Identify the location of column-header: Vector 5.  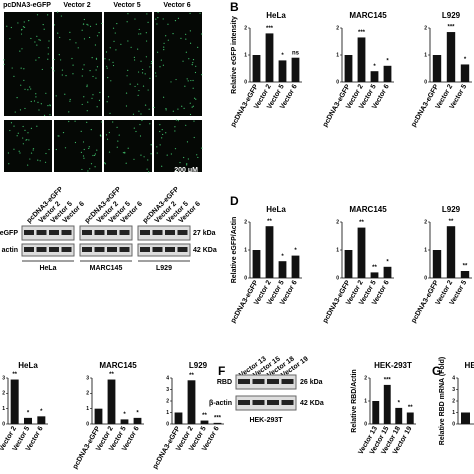
(126, 5).